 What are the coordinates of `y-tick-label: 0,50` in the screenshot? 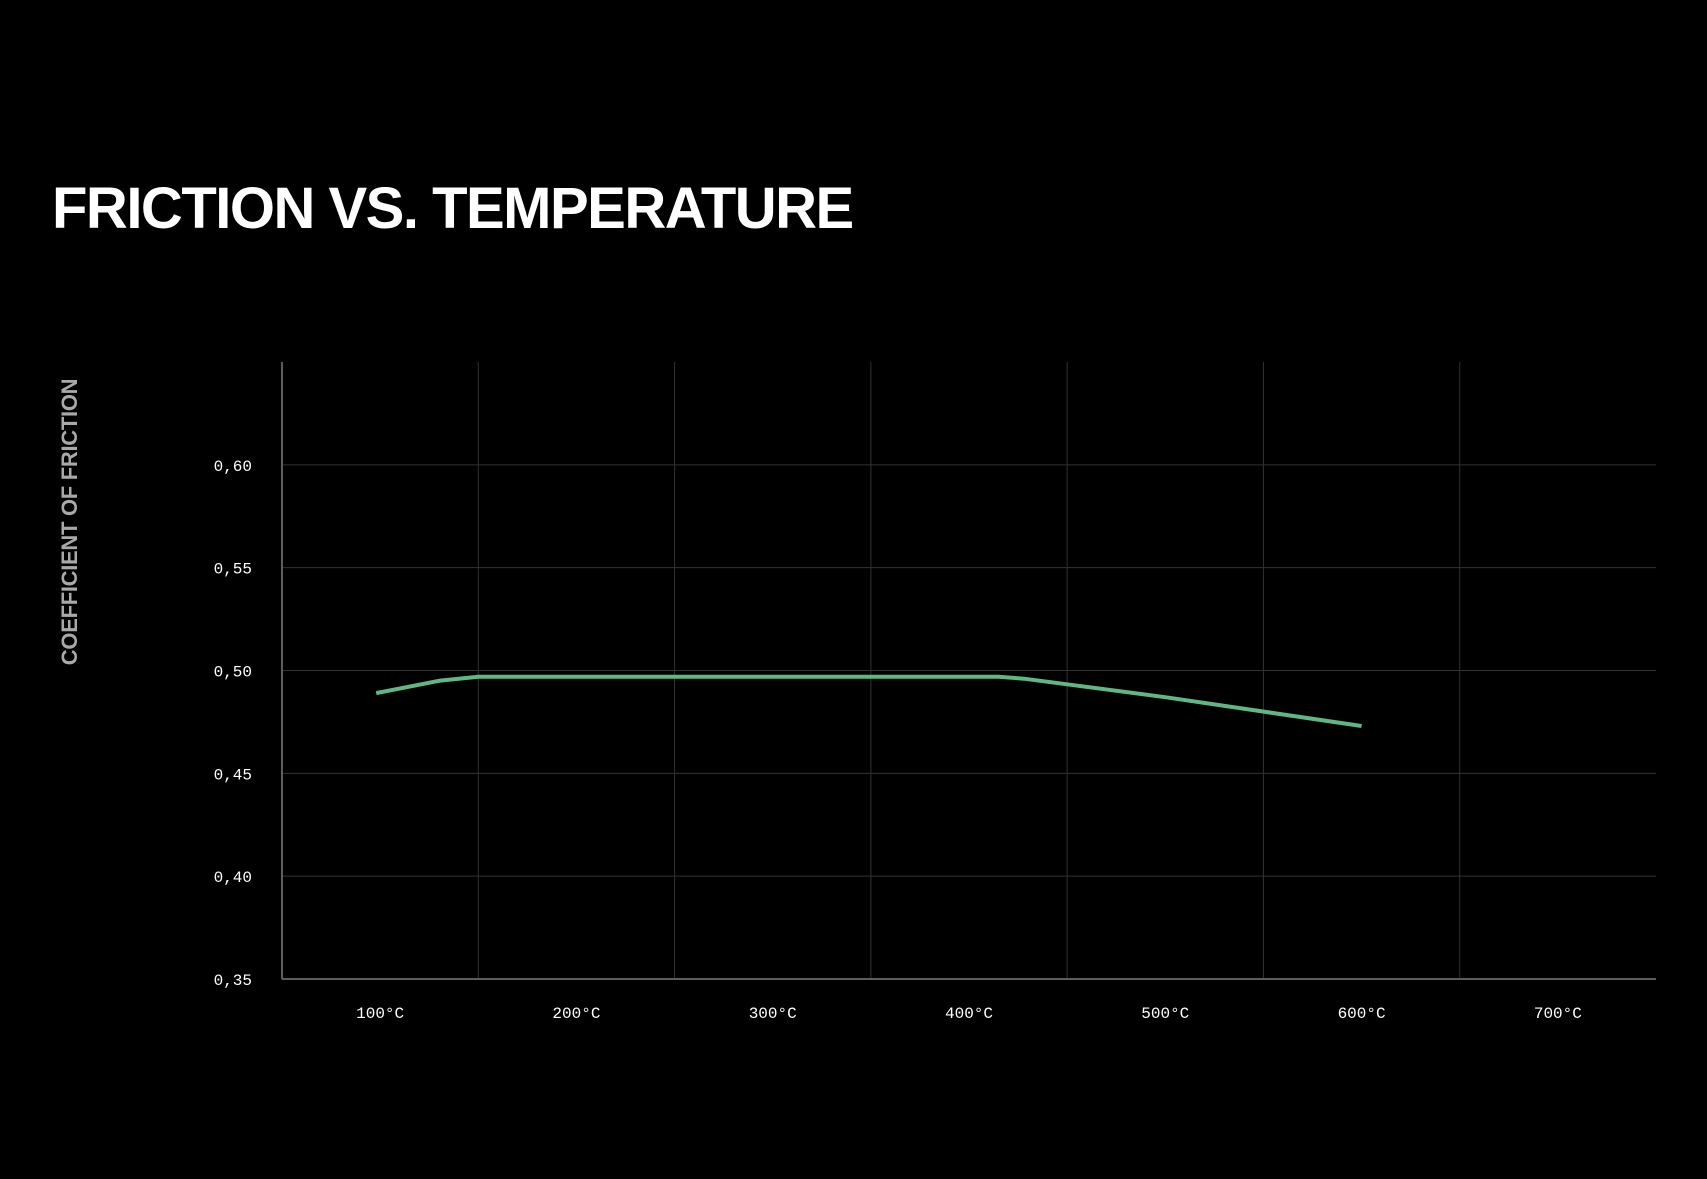 It's located at (233, 673).